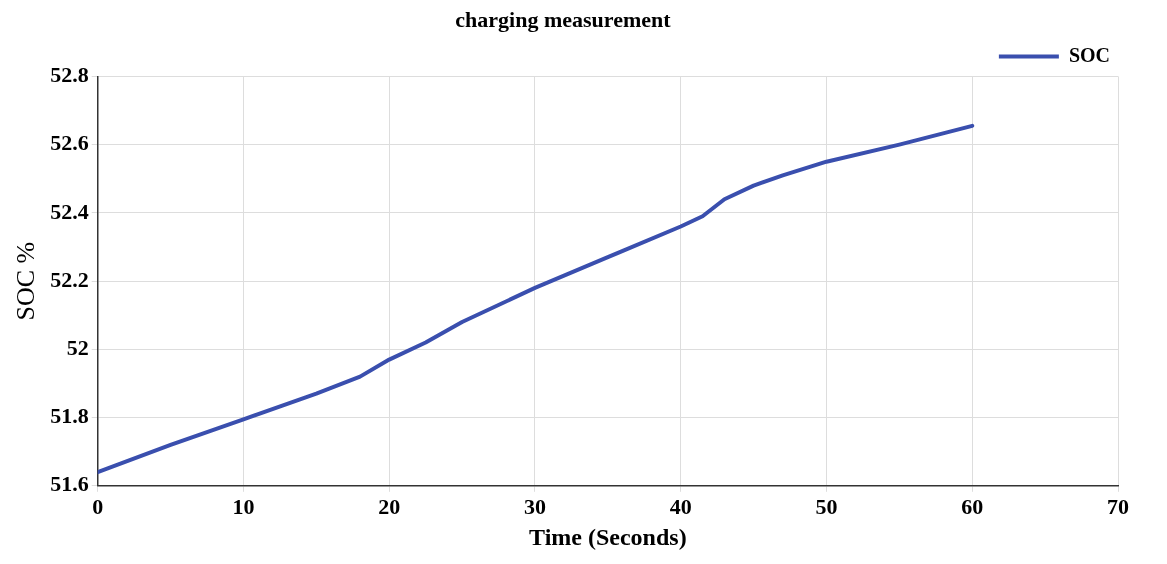 Image resolution: width=1167 pixels, height=564 pixels. Describe the element at coordinates (69, 279) in the screenshot. I see `y-tick-label: 52.2` at that location.